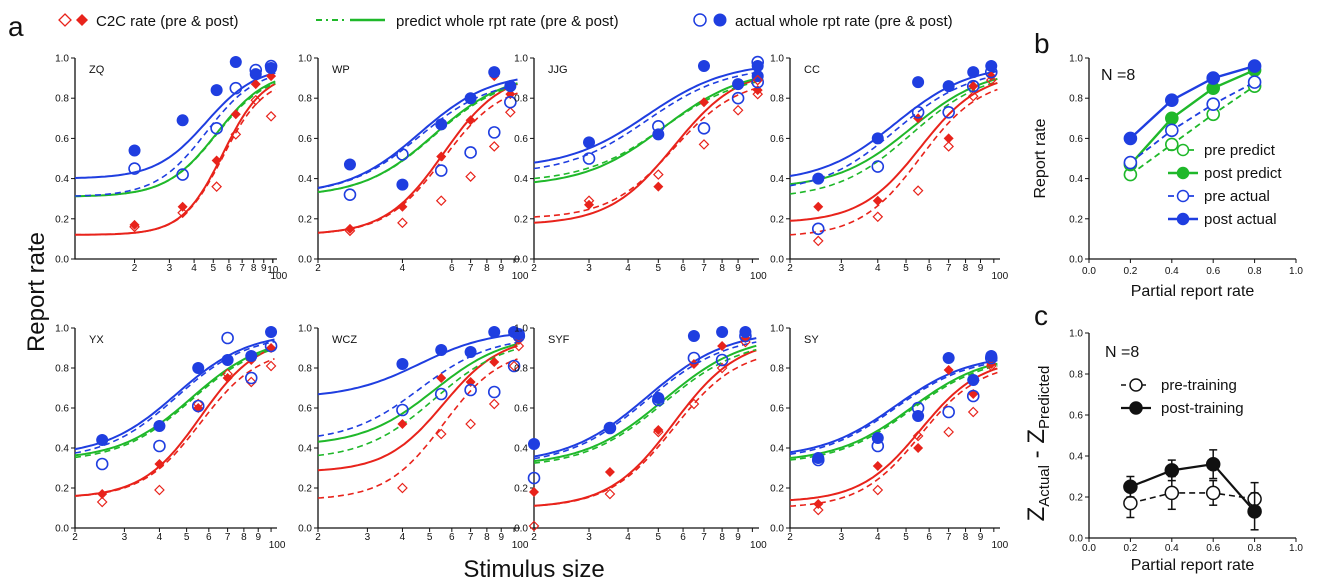  Describe the element at coordinates (559, 340) in the screenshot. I see `subplot-name: SYF` at that location.